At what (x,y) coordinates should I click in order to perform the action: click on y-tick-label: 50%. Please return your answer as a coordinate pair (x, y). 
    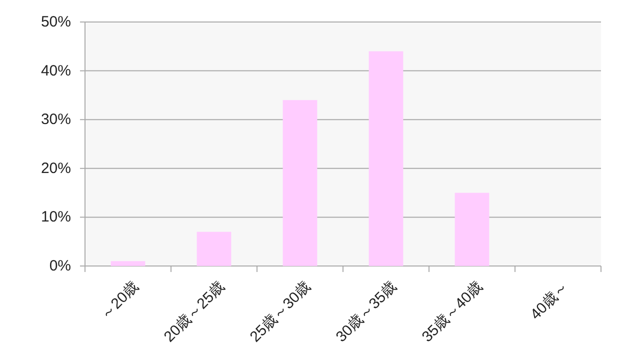
    Looking at the image, I should click on (55, 22).